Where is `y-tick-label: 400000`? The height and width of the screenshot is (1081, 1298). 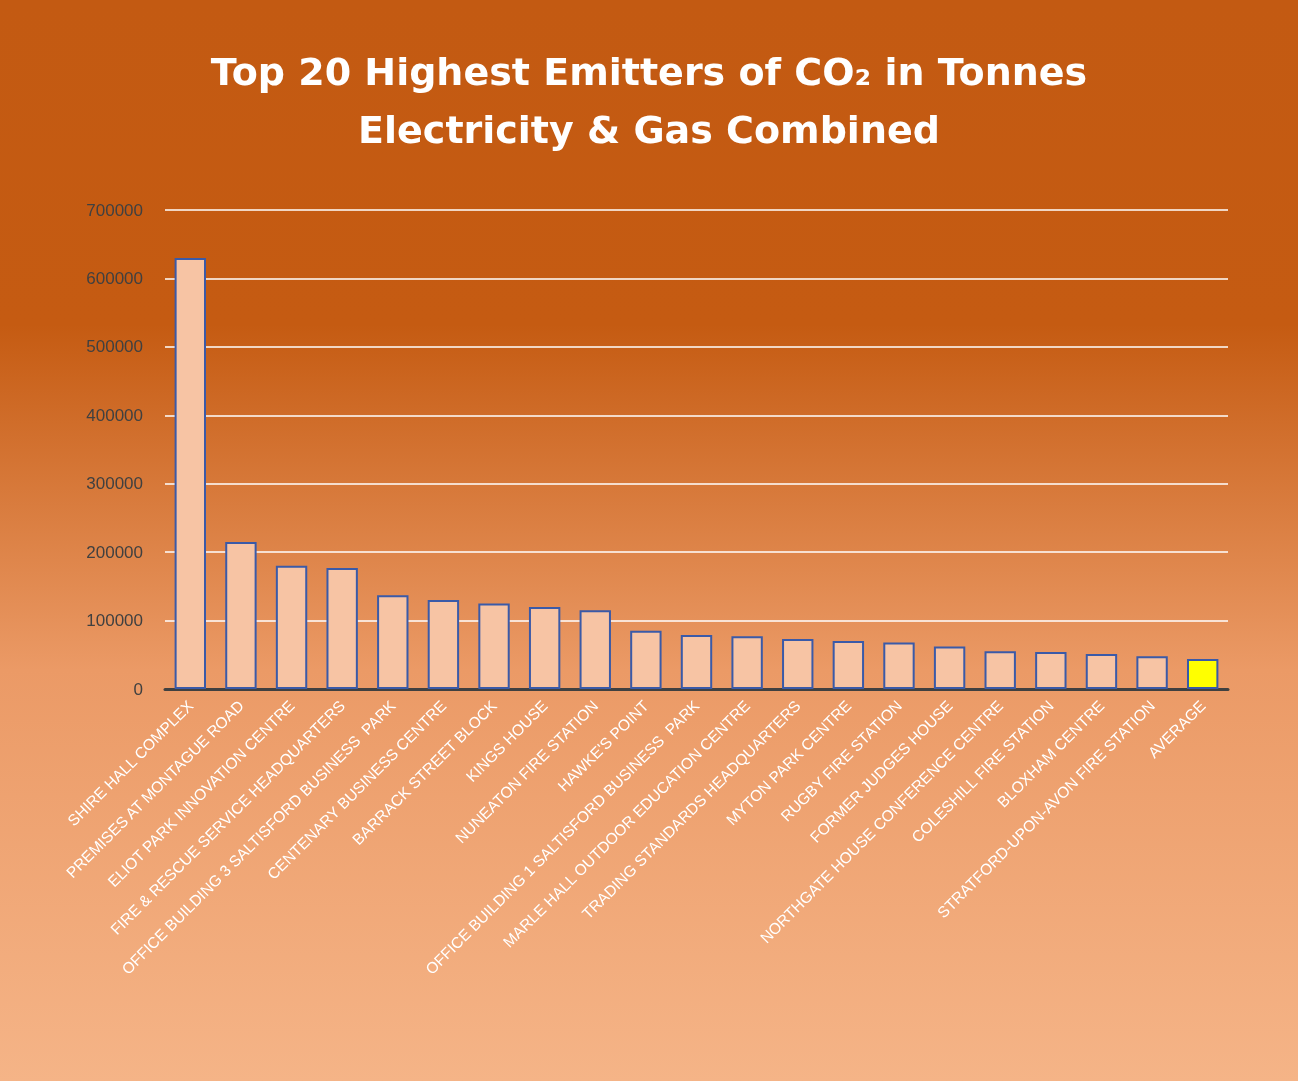
y-tick-label: 400000 is located at coordinates (114, 415).